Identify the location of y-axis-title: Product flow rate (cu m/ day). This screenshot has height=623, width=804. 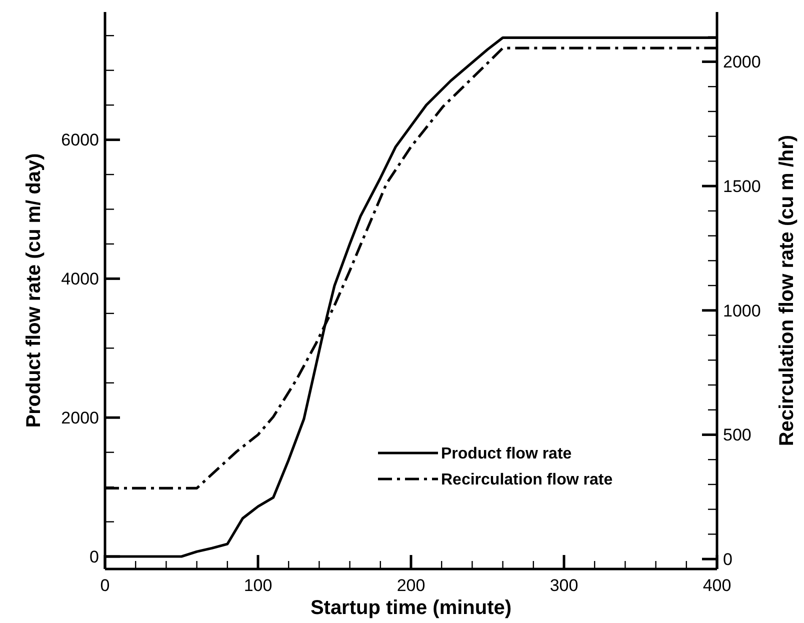
(34, 290).